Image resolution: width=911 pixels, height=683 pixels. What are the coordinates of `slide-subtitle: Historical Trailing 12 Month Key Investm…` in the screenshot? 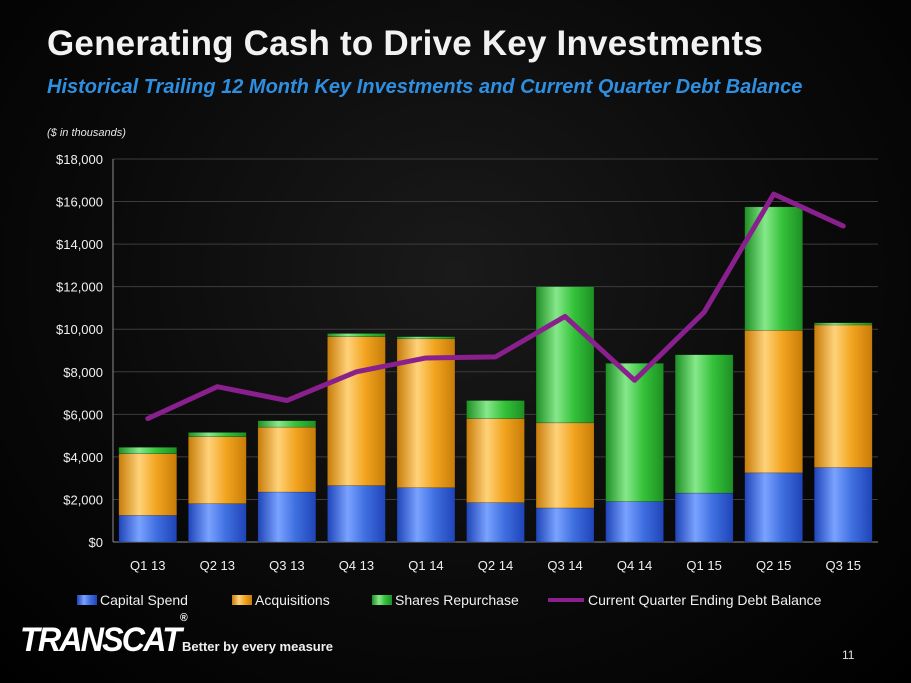 It's located at (425, 87).